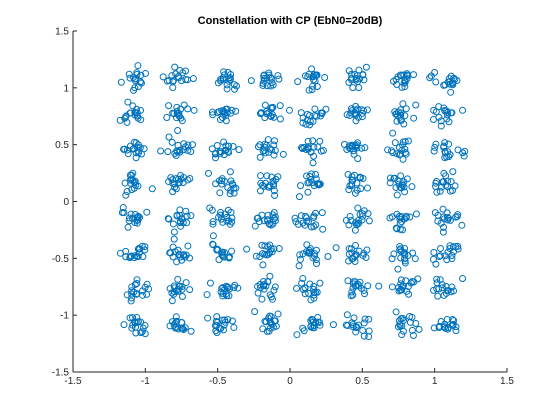 Image resolution: width=560 pixels, height=420 pixels. I want to click on x-ticks: -1.5 -1 -0.5 0 0.5 1 1.5, so click(289, 377).